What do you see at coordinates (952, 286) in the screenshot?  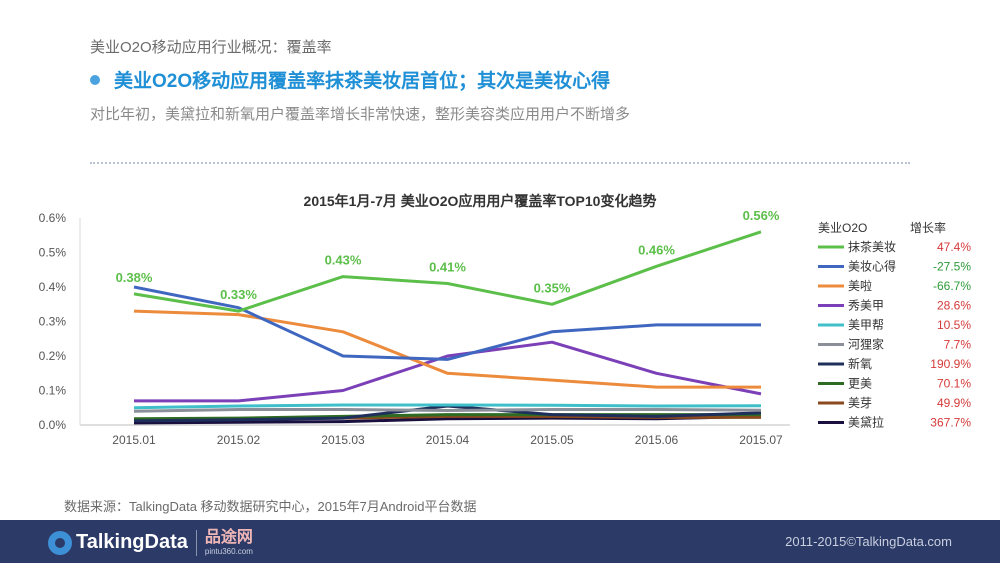 I see `legend-growth: -66.7%` at bounding box center [952, 286].